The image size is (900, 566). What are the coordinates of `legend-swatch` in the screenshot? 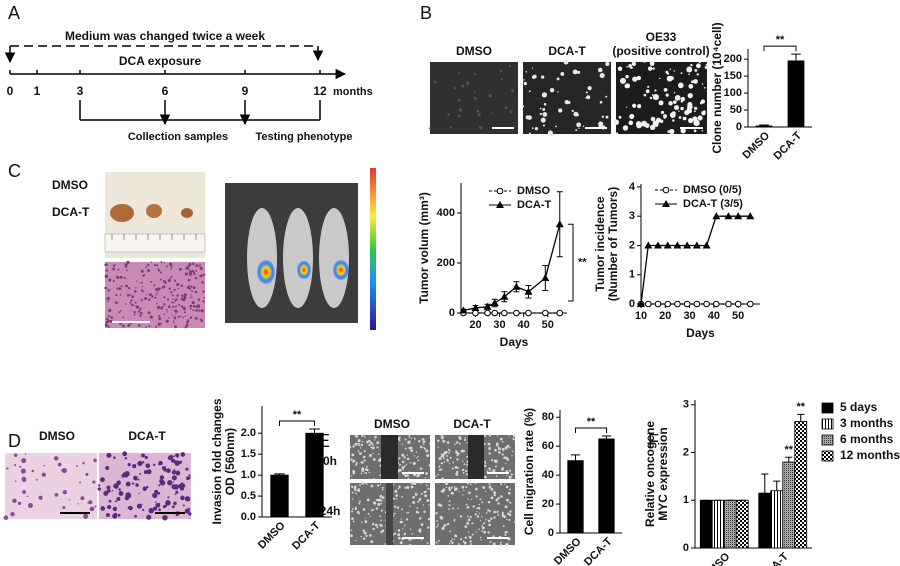 It's located at (827, 456).